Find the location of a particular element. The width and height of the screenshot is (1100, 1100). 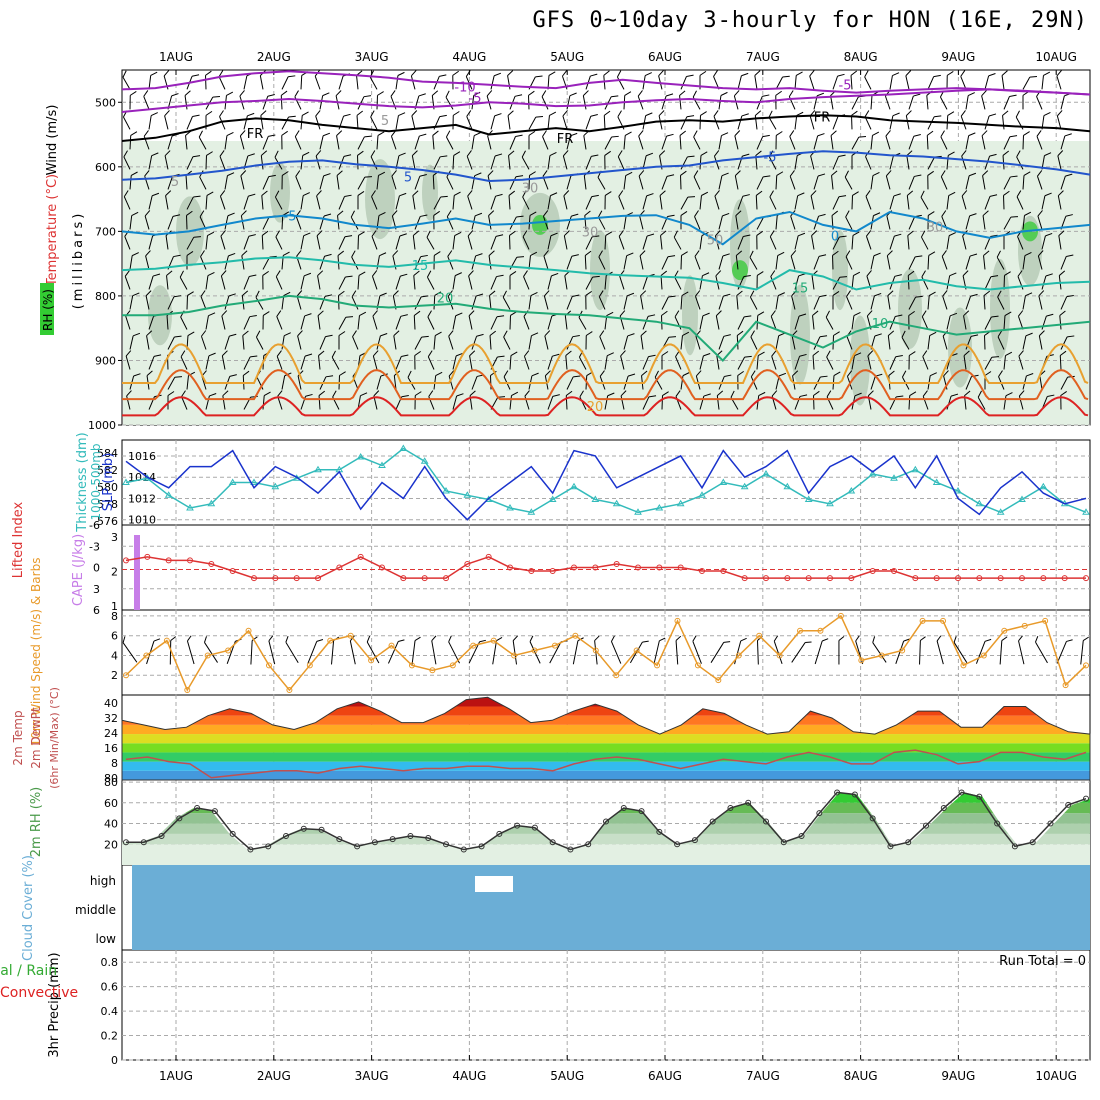

isotherm-label: 0 is located at coordinates (835, 236).